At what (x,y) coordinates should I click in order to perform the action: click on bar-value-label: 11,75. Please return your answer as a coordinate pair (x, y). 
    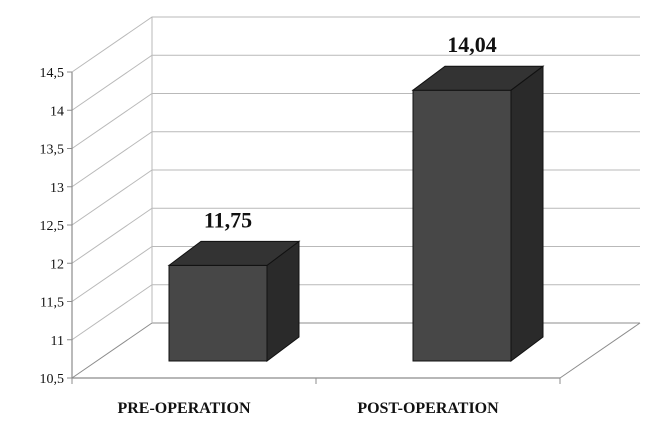
    Looking at the image, I should click on (228, 219).